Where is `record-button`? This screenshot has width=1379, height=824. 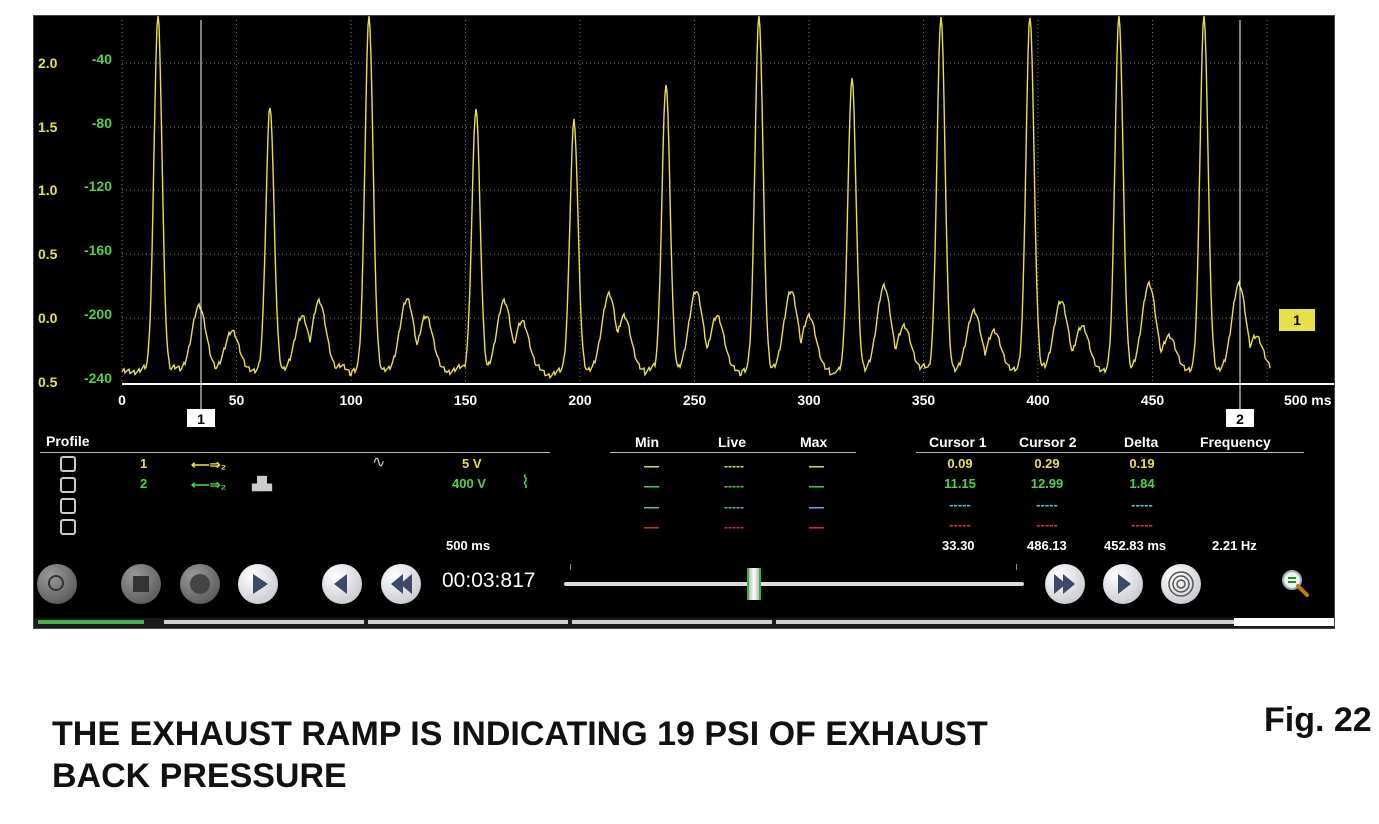
record-button is located at coordinates (200, 584).